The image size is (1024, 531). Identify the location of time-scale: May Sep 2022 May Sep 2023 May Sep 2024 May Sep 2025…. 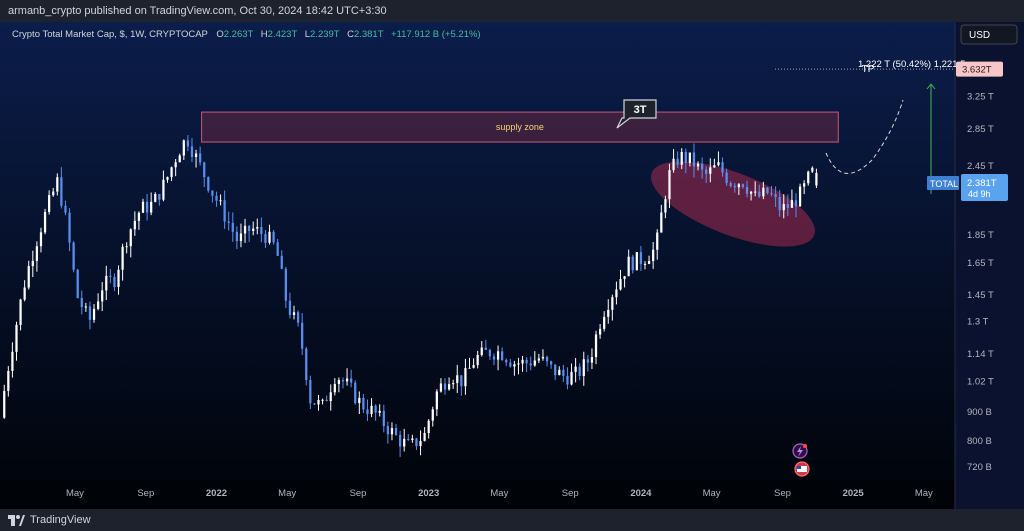
(499, 493).